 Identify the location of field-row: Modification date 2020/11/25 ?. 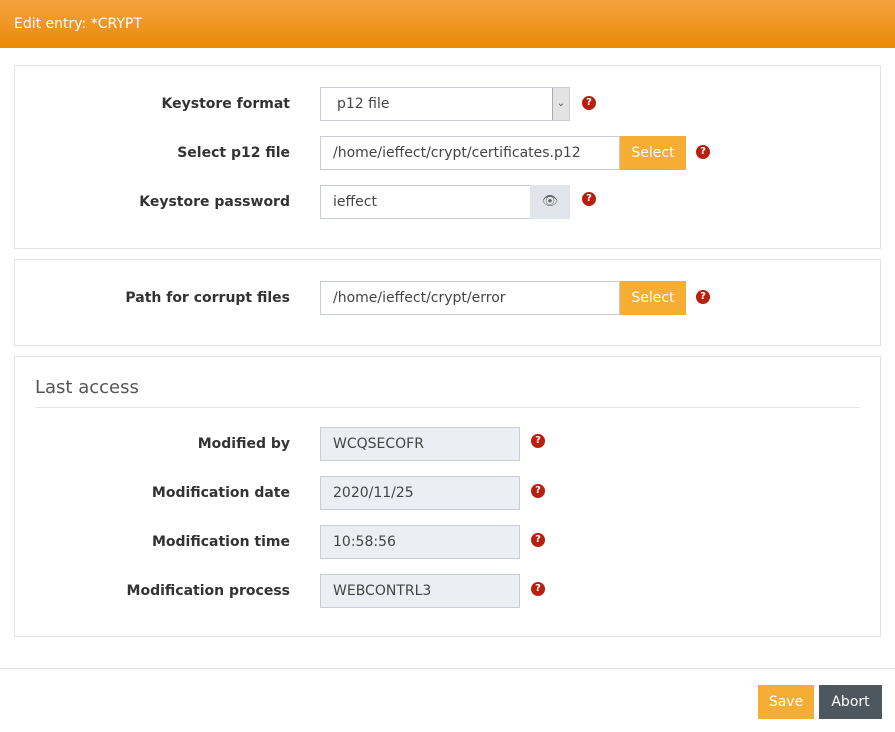
(447, 493).